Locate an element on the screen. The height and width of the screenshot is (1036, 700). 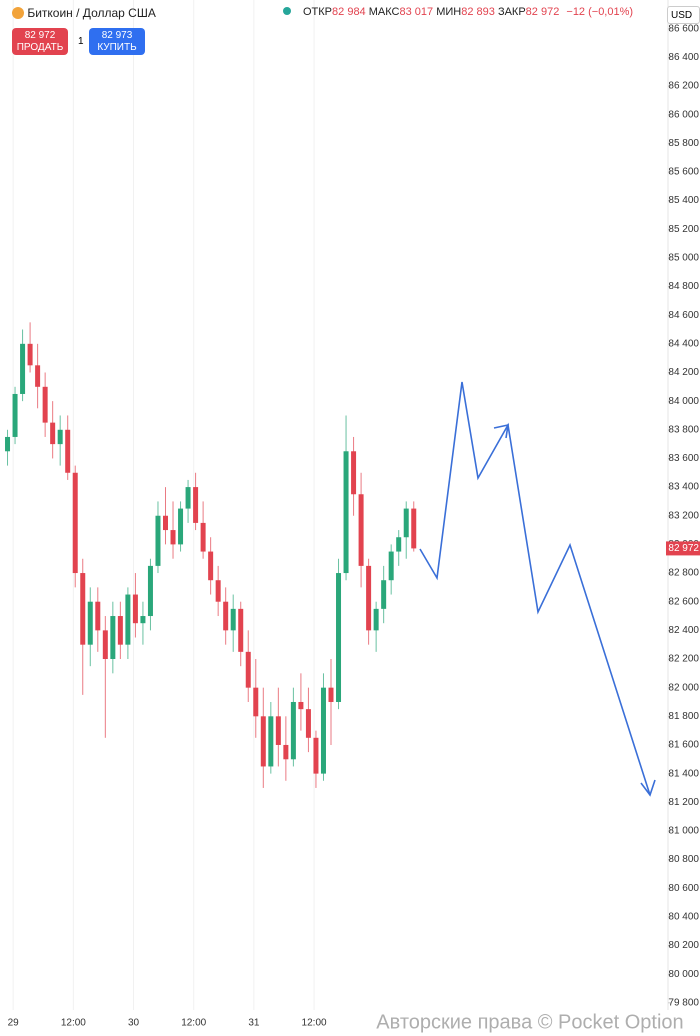
y-tick-label: 84 600 is located at coordinates (683, 315).